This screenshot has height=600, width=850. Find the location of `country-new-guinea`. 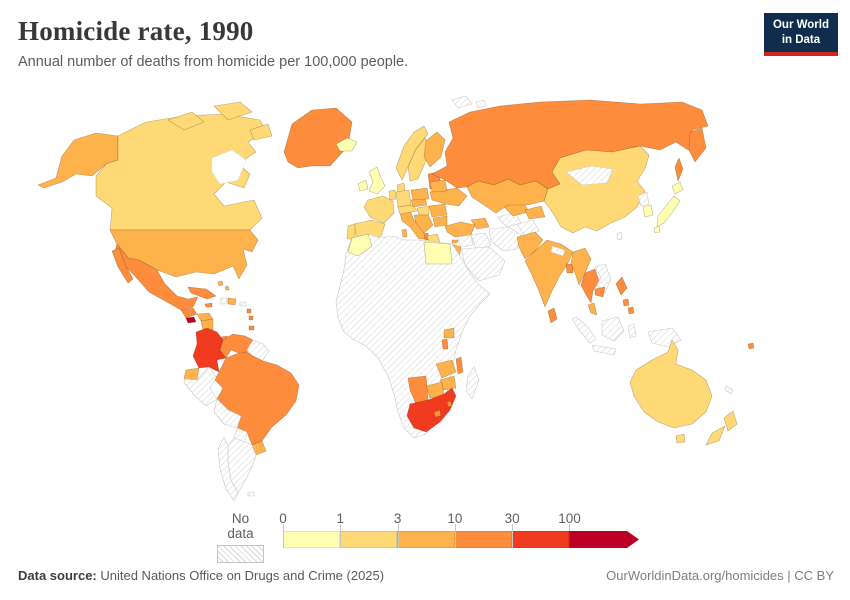

country-new-guinea is located at coordinates (664, 337).